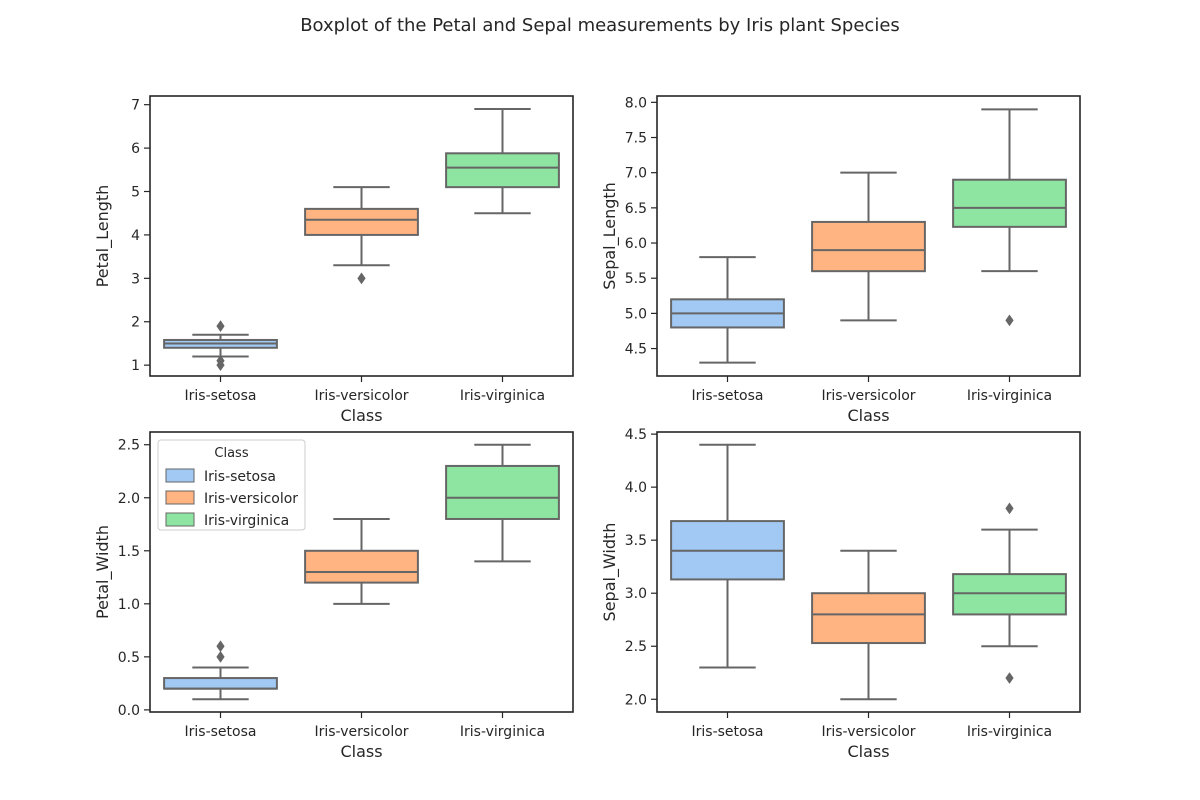 This screenshot has height=800, width=1200. What do you see at coordinates (636, 594) in the screenshot?
I see `y-tick-label: 3.0` at bounding box center [636, 594].